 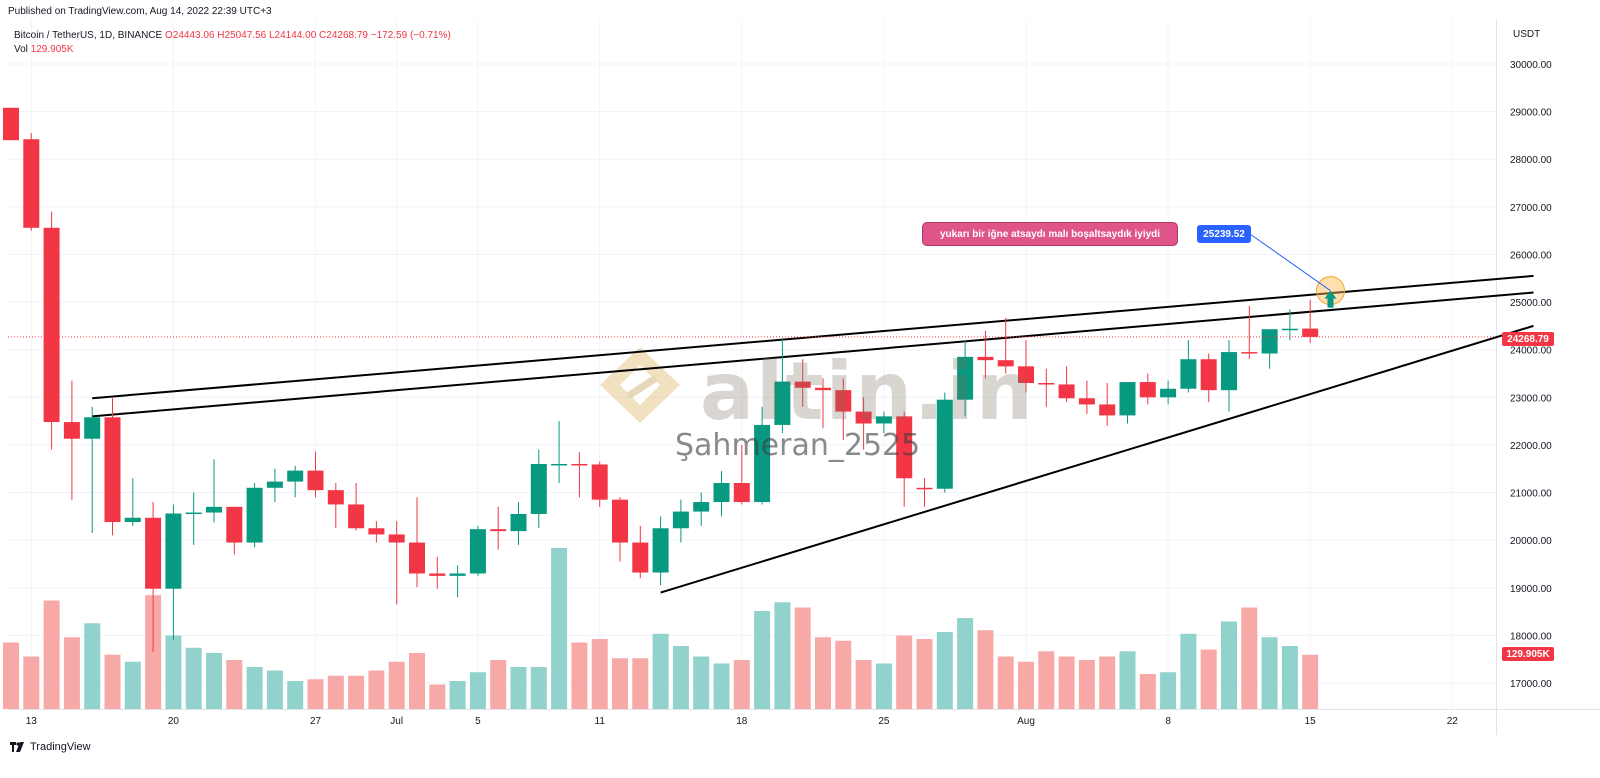 I want to click on logo-diamond-outer, so click(x=640, y=385).